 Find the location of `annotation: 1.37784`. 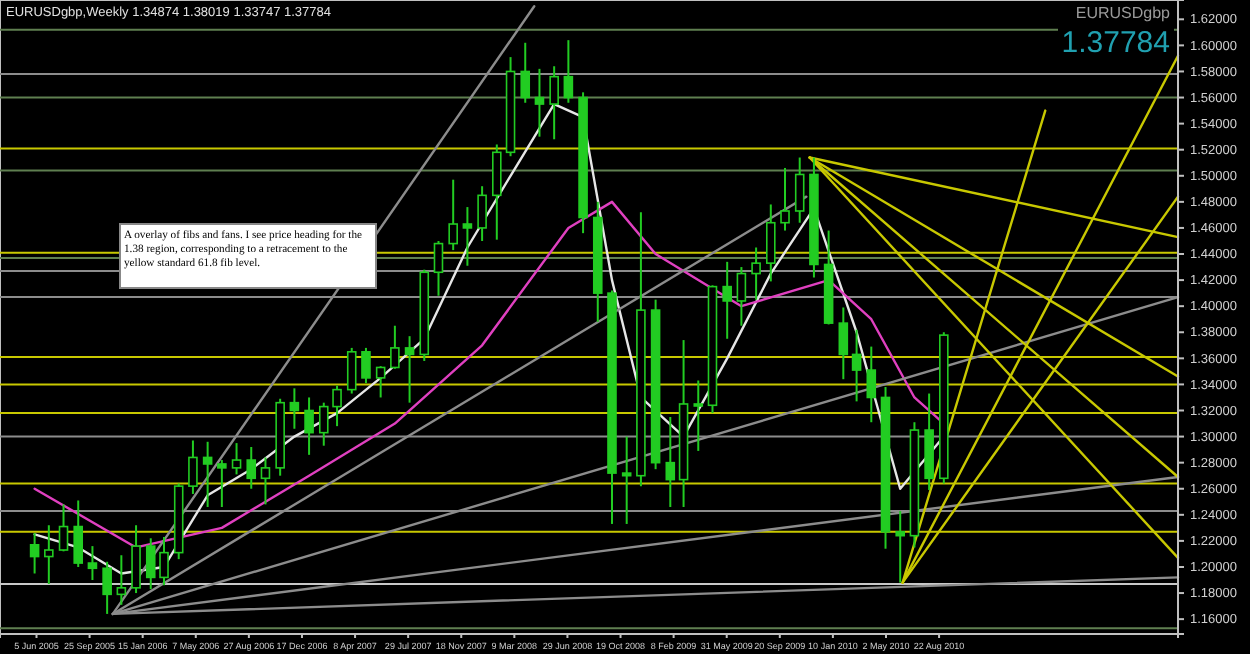

annotation: 1.37784 is located at coordinates (1115, 43).